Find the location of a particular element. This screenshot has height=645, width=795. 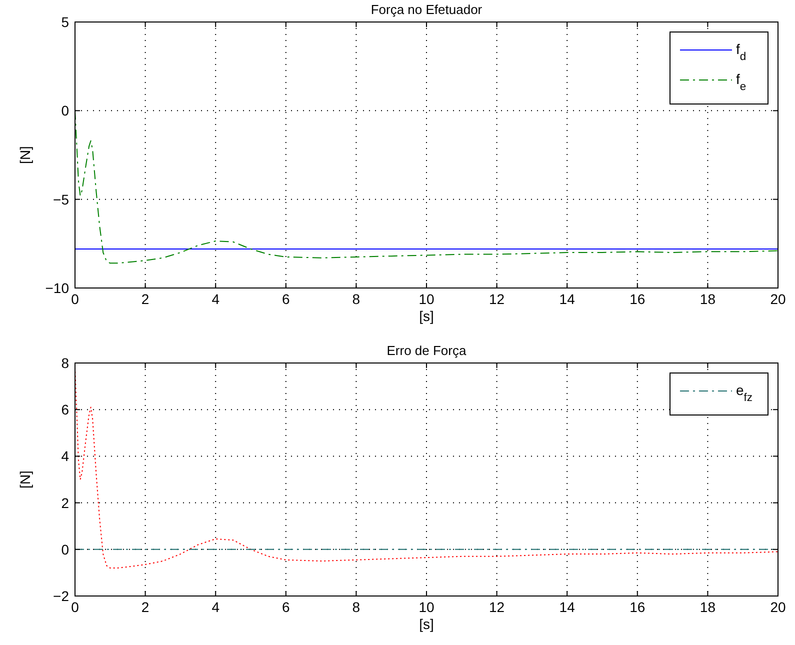

y-tick-label: 6 is located at coordinates (65, 410).